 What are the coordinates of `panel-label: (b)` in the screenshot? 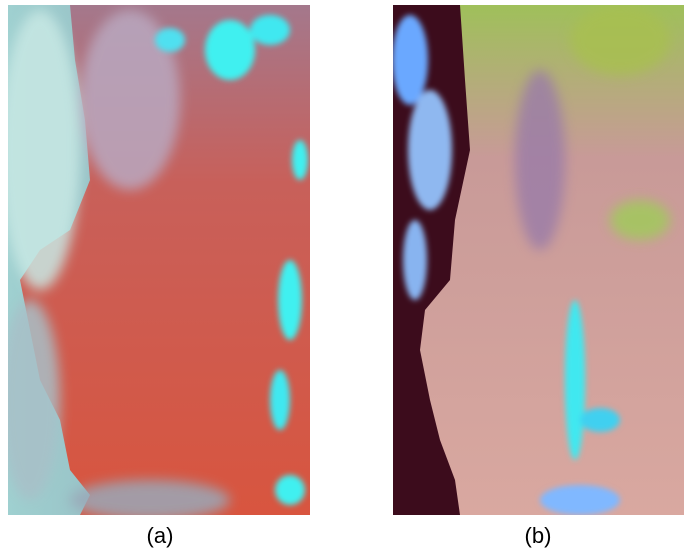 It's located at (538, 535).